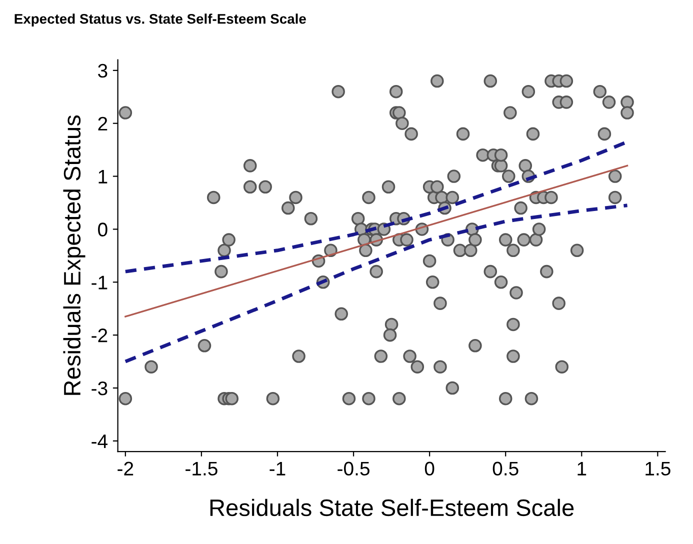  What do you see at coordinates (354, 469) in the screenshot?
I see `x-tick-label: -0.5` at bounding box center [354, 469].